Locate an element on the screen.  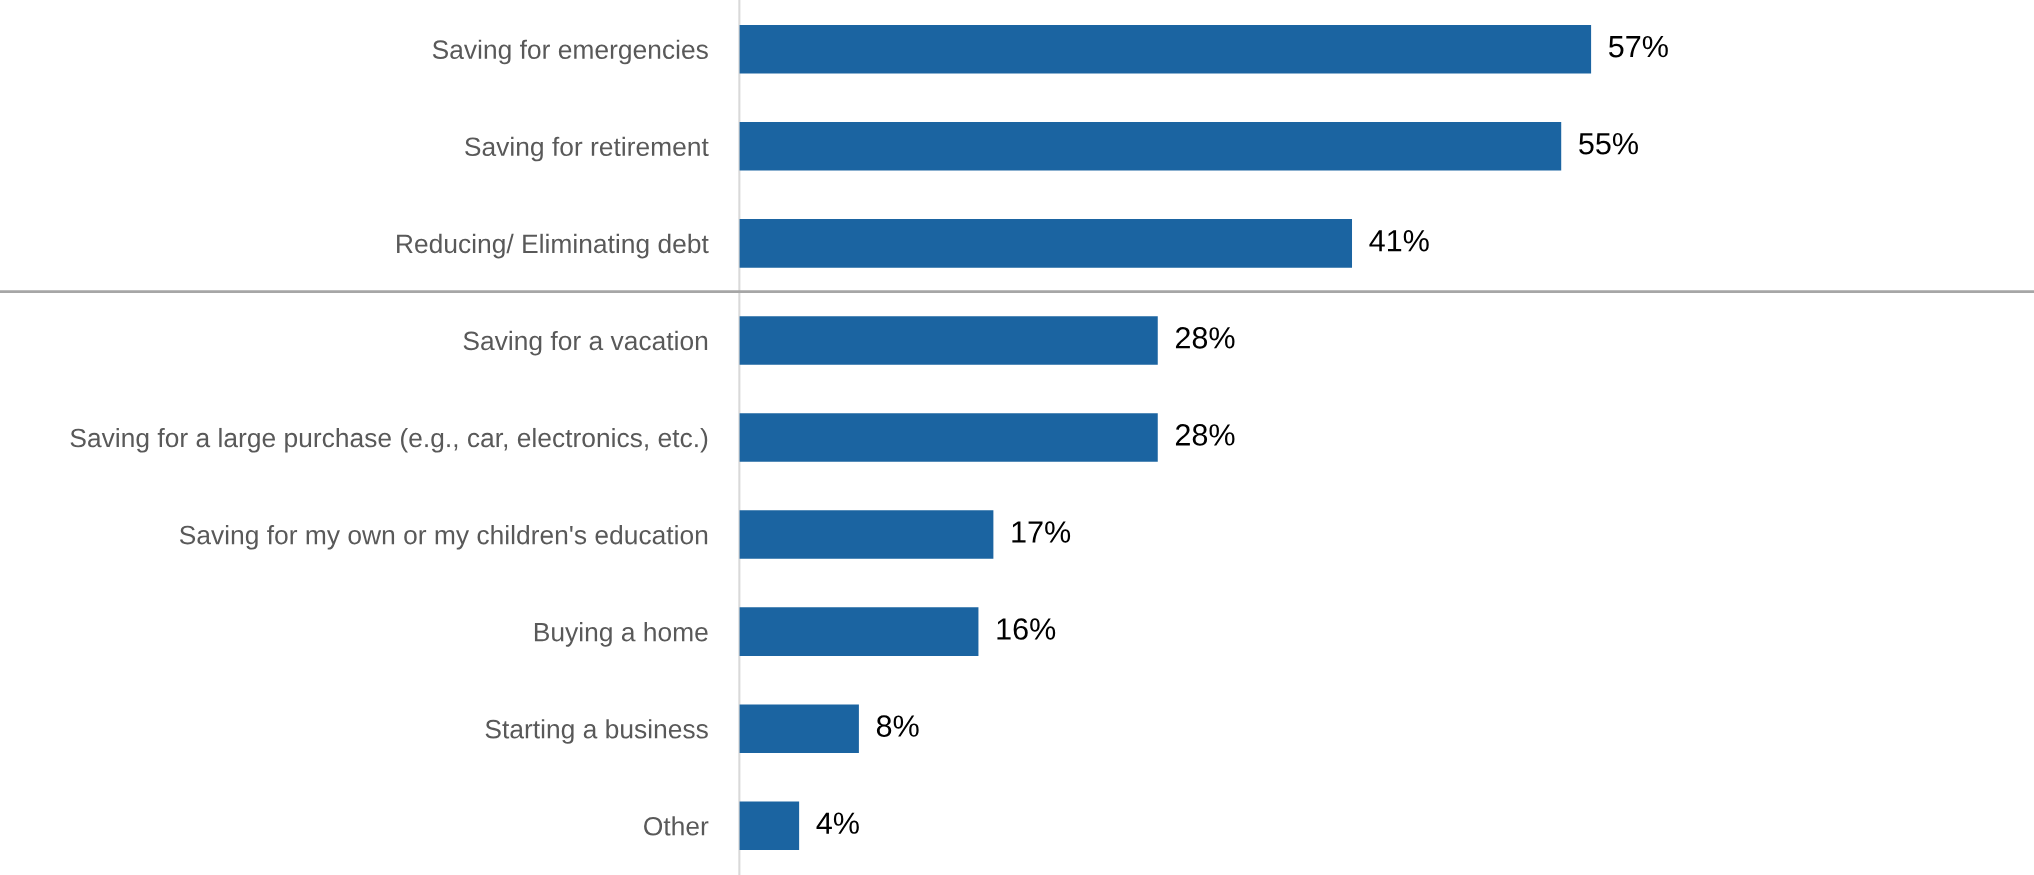
y-tick-label: Other is located at coordinates (676, 826).